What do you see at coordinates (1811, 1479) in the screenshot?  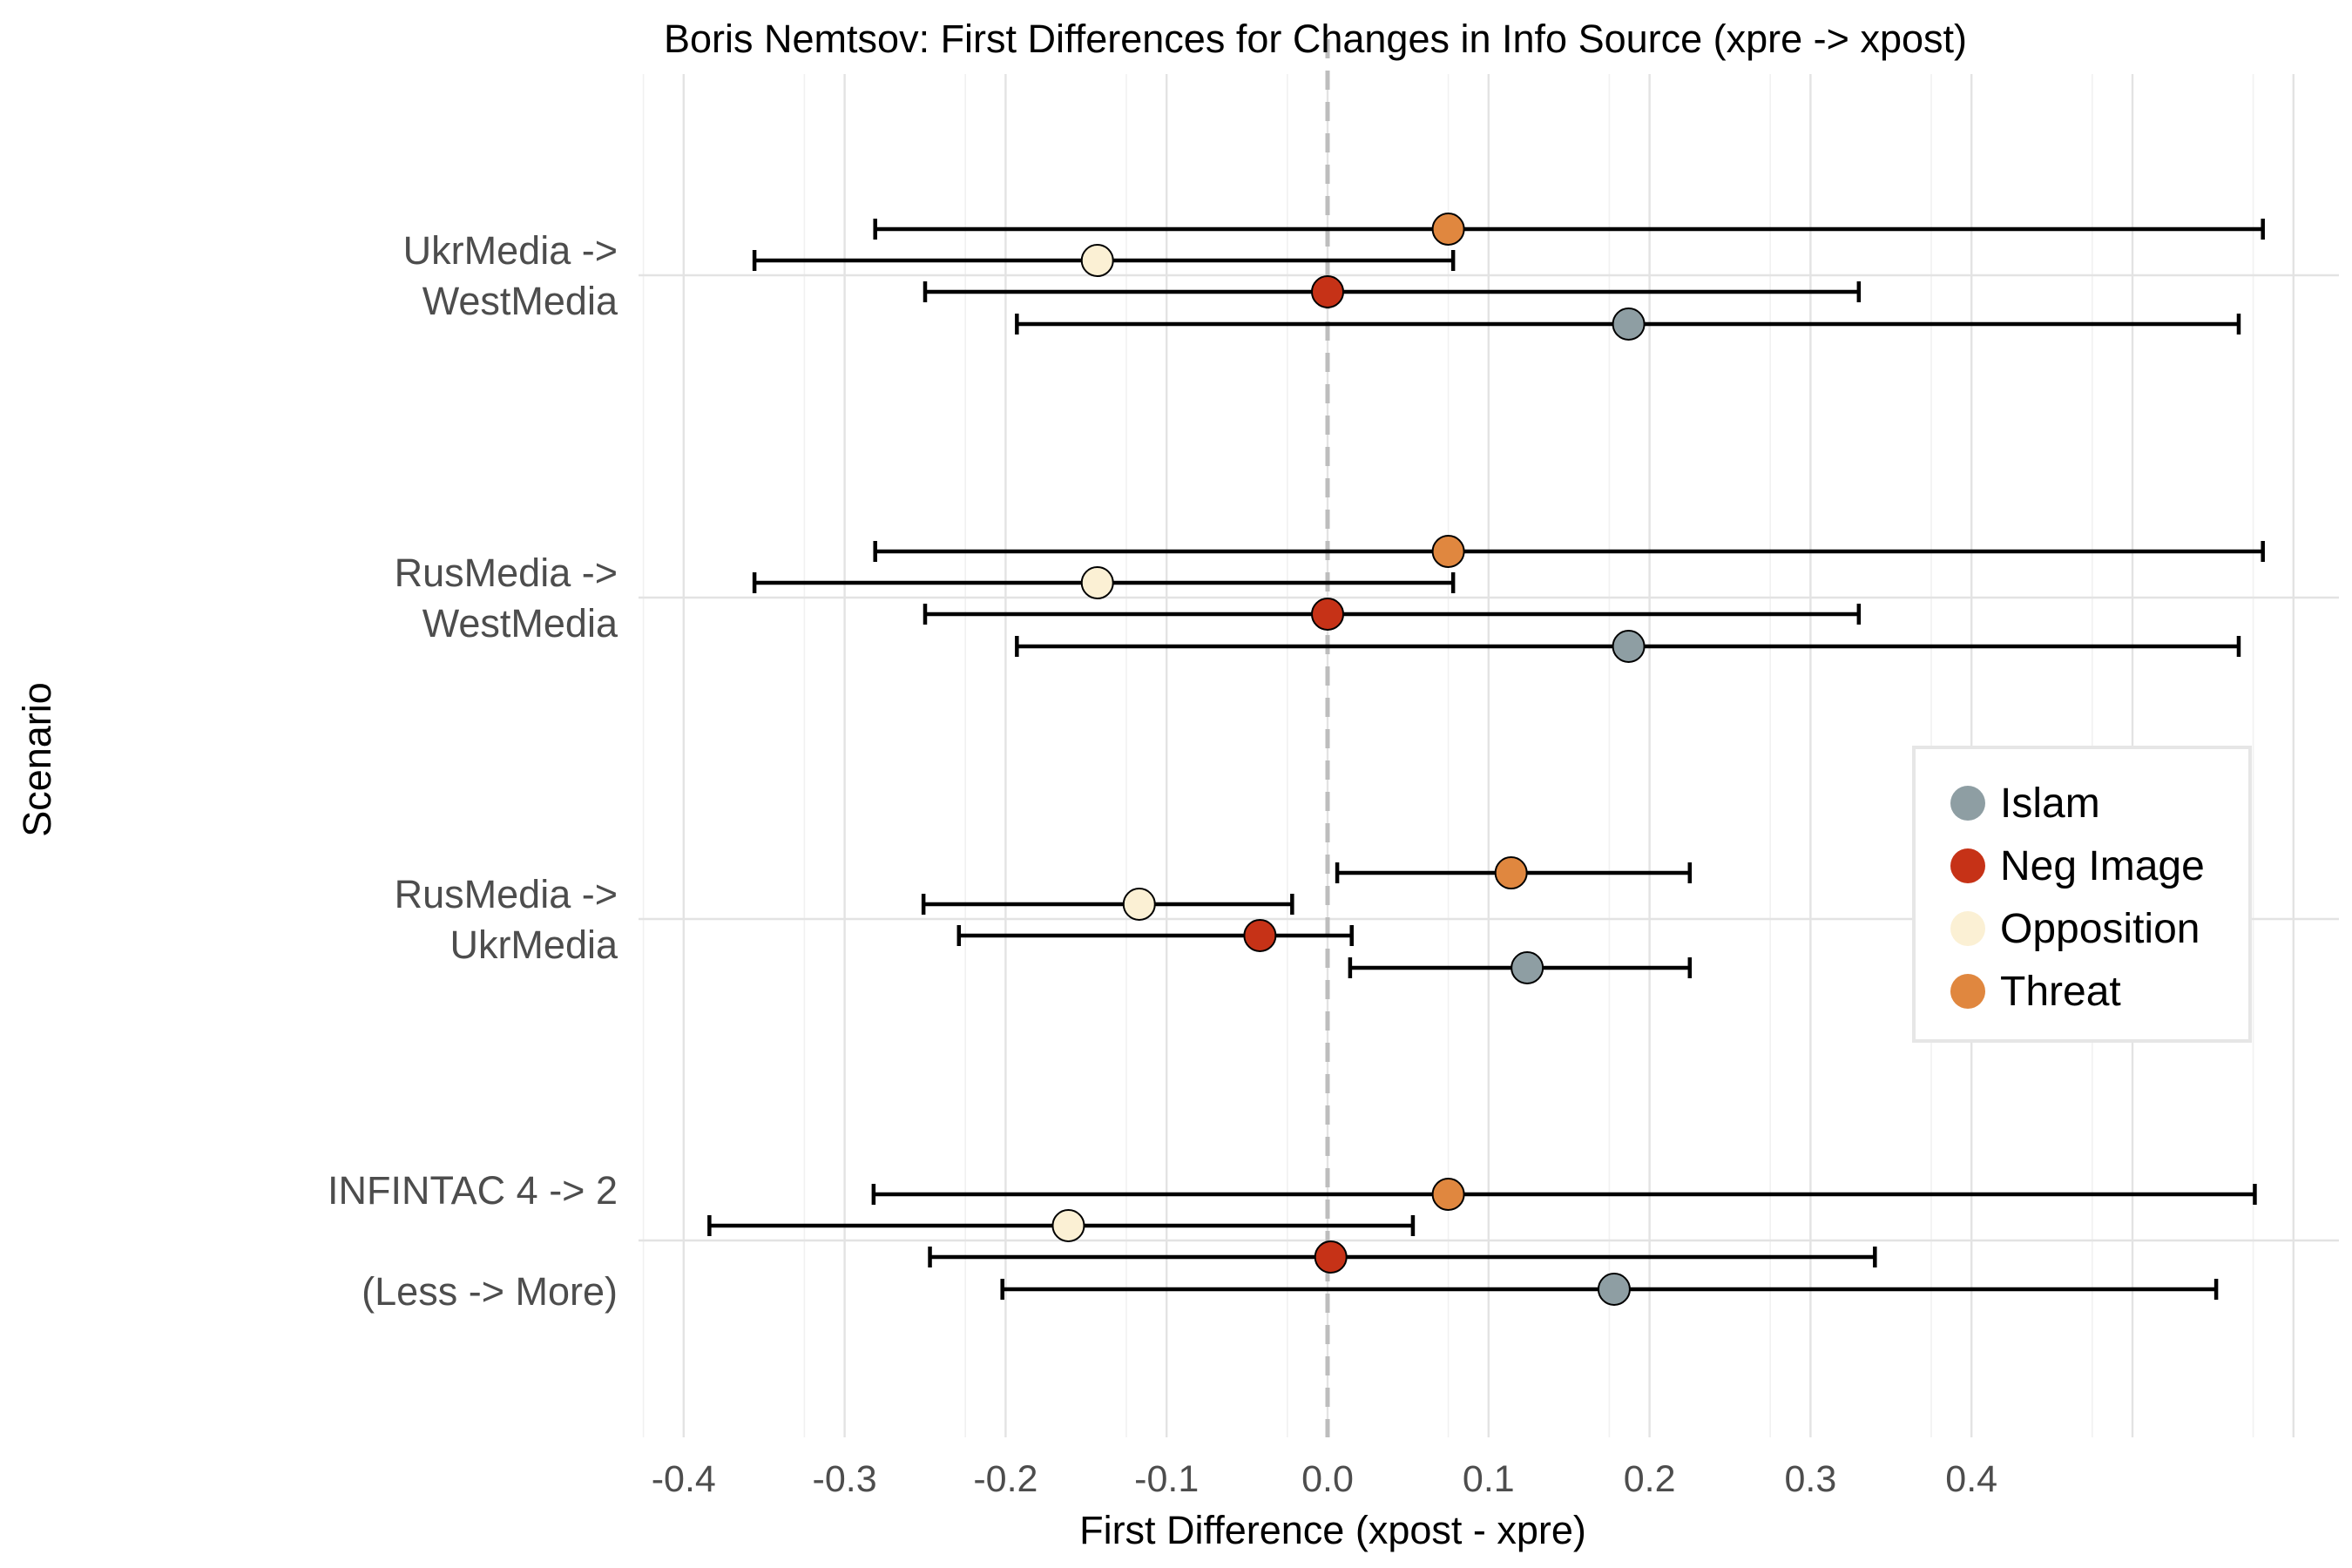 I see `x-tick-label: 0.3` at bounding box center [1811, 1479].